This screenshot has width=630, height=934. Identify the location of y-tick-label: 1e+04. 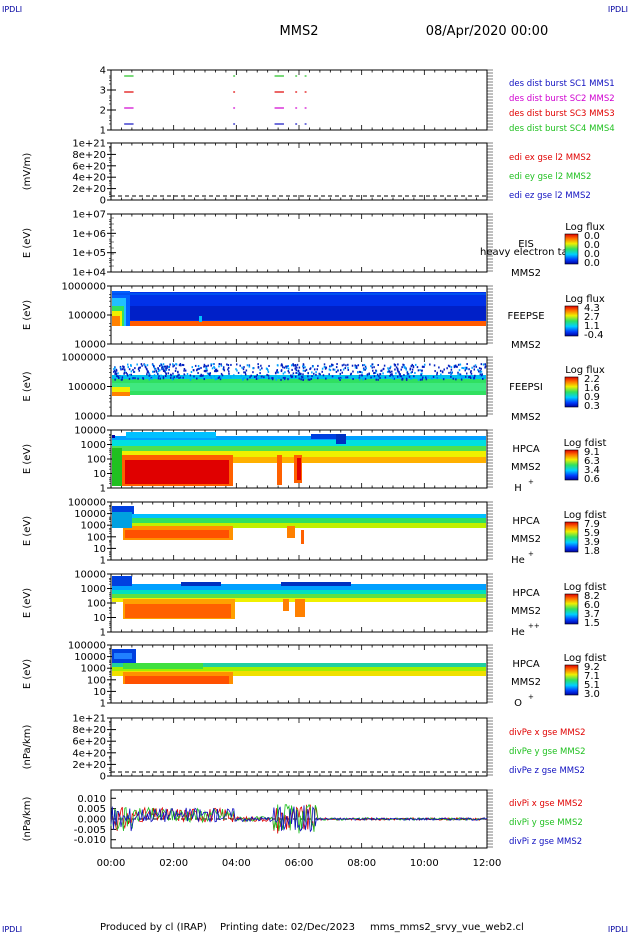
(89, 273).